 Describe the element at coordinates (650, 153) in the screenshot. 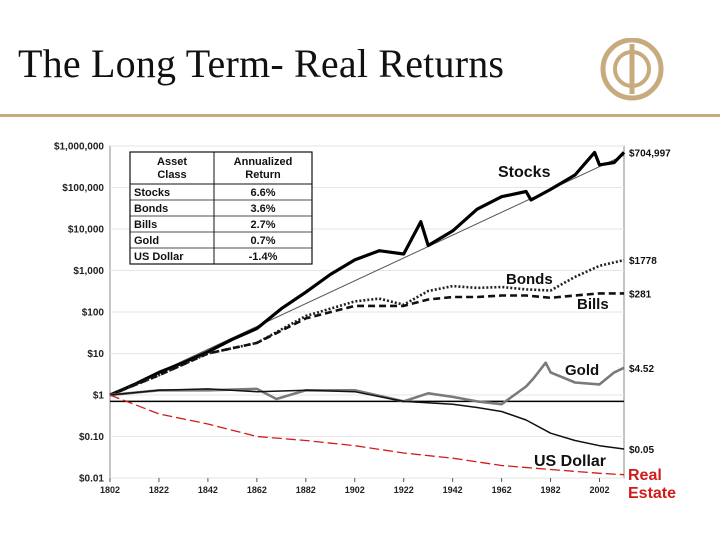

I see `end-label-stocks: $704,997` at that location.